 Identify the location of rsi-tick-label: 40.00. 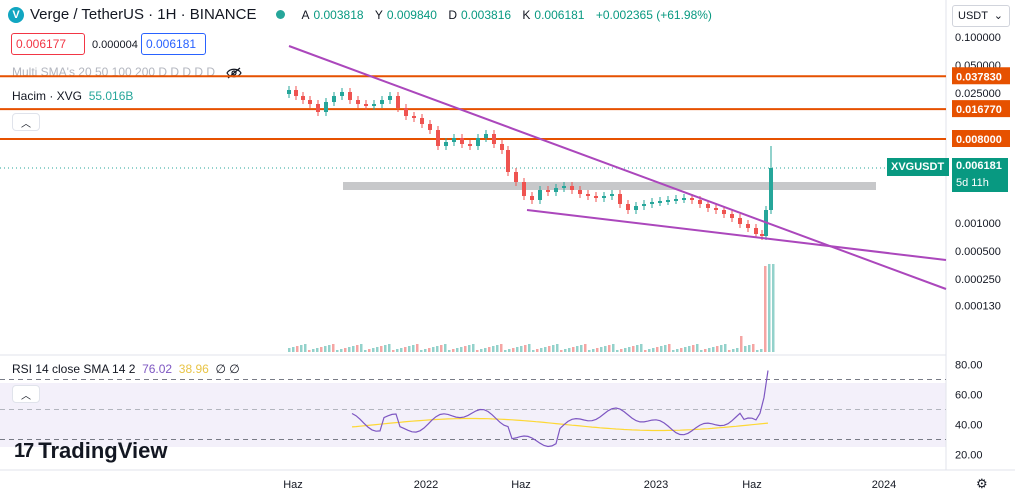
(969, 426).